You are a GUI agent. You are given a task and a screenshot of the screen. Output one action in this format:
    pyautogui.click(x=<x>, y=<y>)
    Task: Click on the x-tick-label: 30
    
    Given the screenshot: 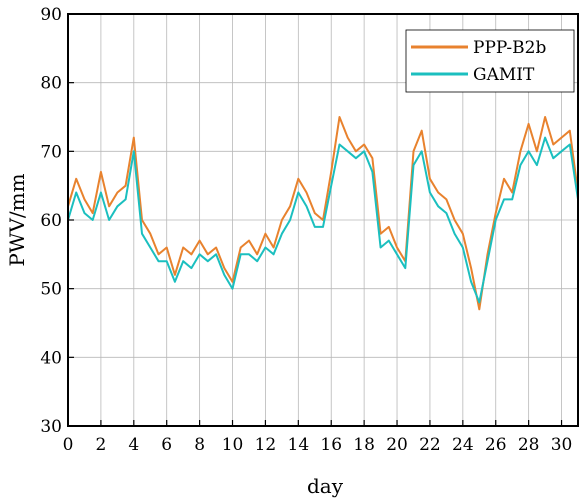 What is the action you would take?
    pyautogui.click(x=562, y=445)
    